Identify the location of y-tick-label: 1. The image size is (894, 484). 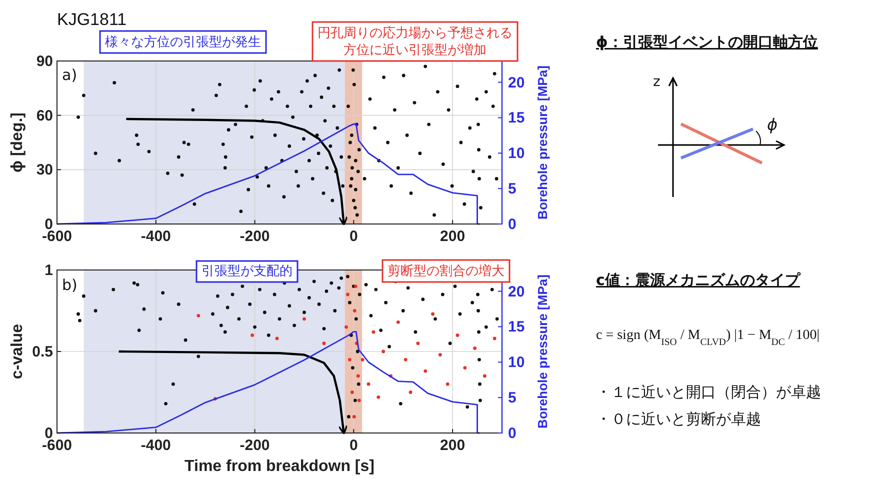
(48, 270).